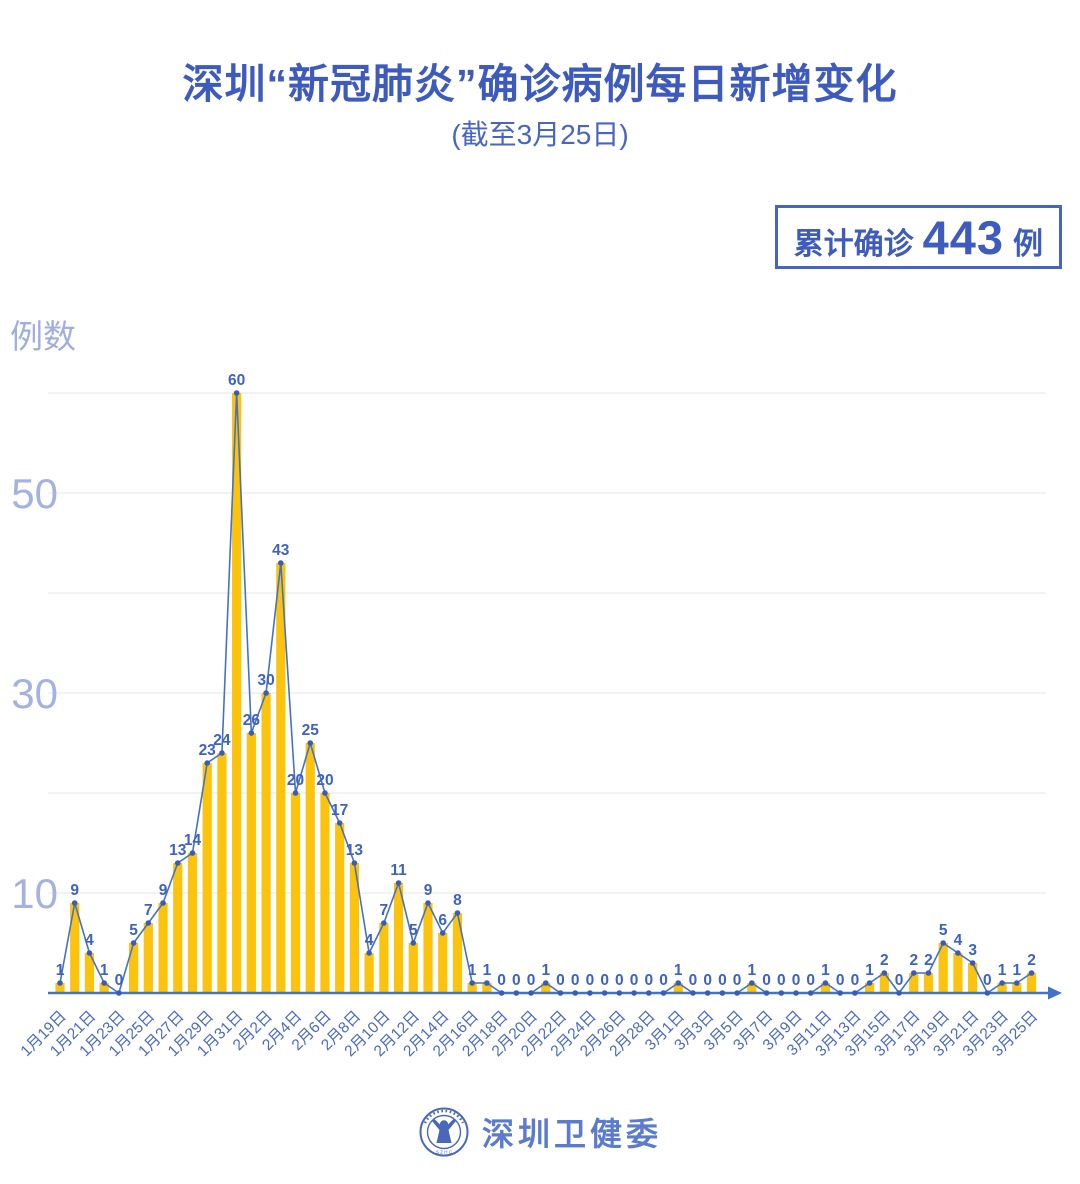 The height and width of the screenshot is (1184, 1080). What do you see at coordinates (222, 740) in the screenshot?
I see `data-value-label: 24` at bounding box center [222, 740].